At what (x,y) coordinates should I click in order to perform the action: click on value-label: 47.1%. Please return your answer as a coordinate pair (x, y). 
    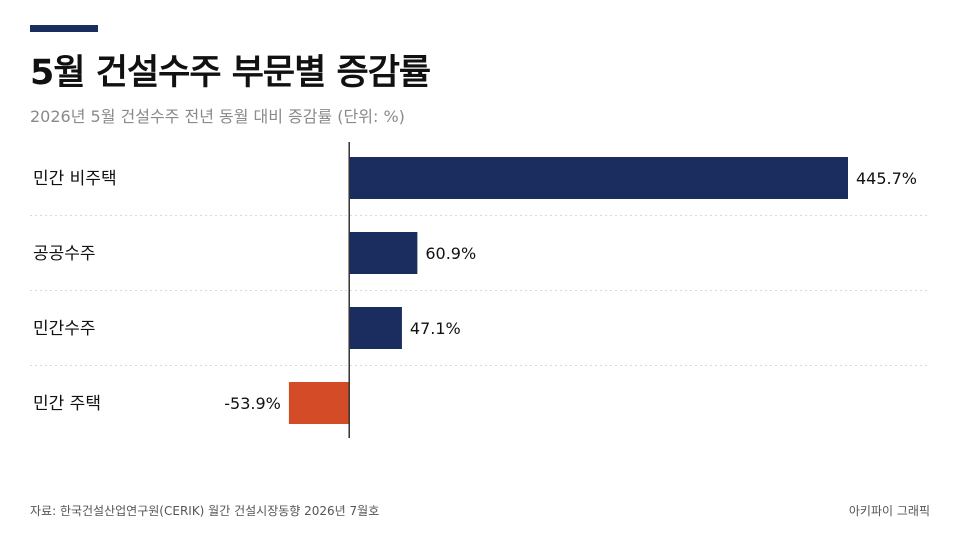
    Looking at the image, I should click on (435, 328).